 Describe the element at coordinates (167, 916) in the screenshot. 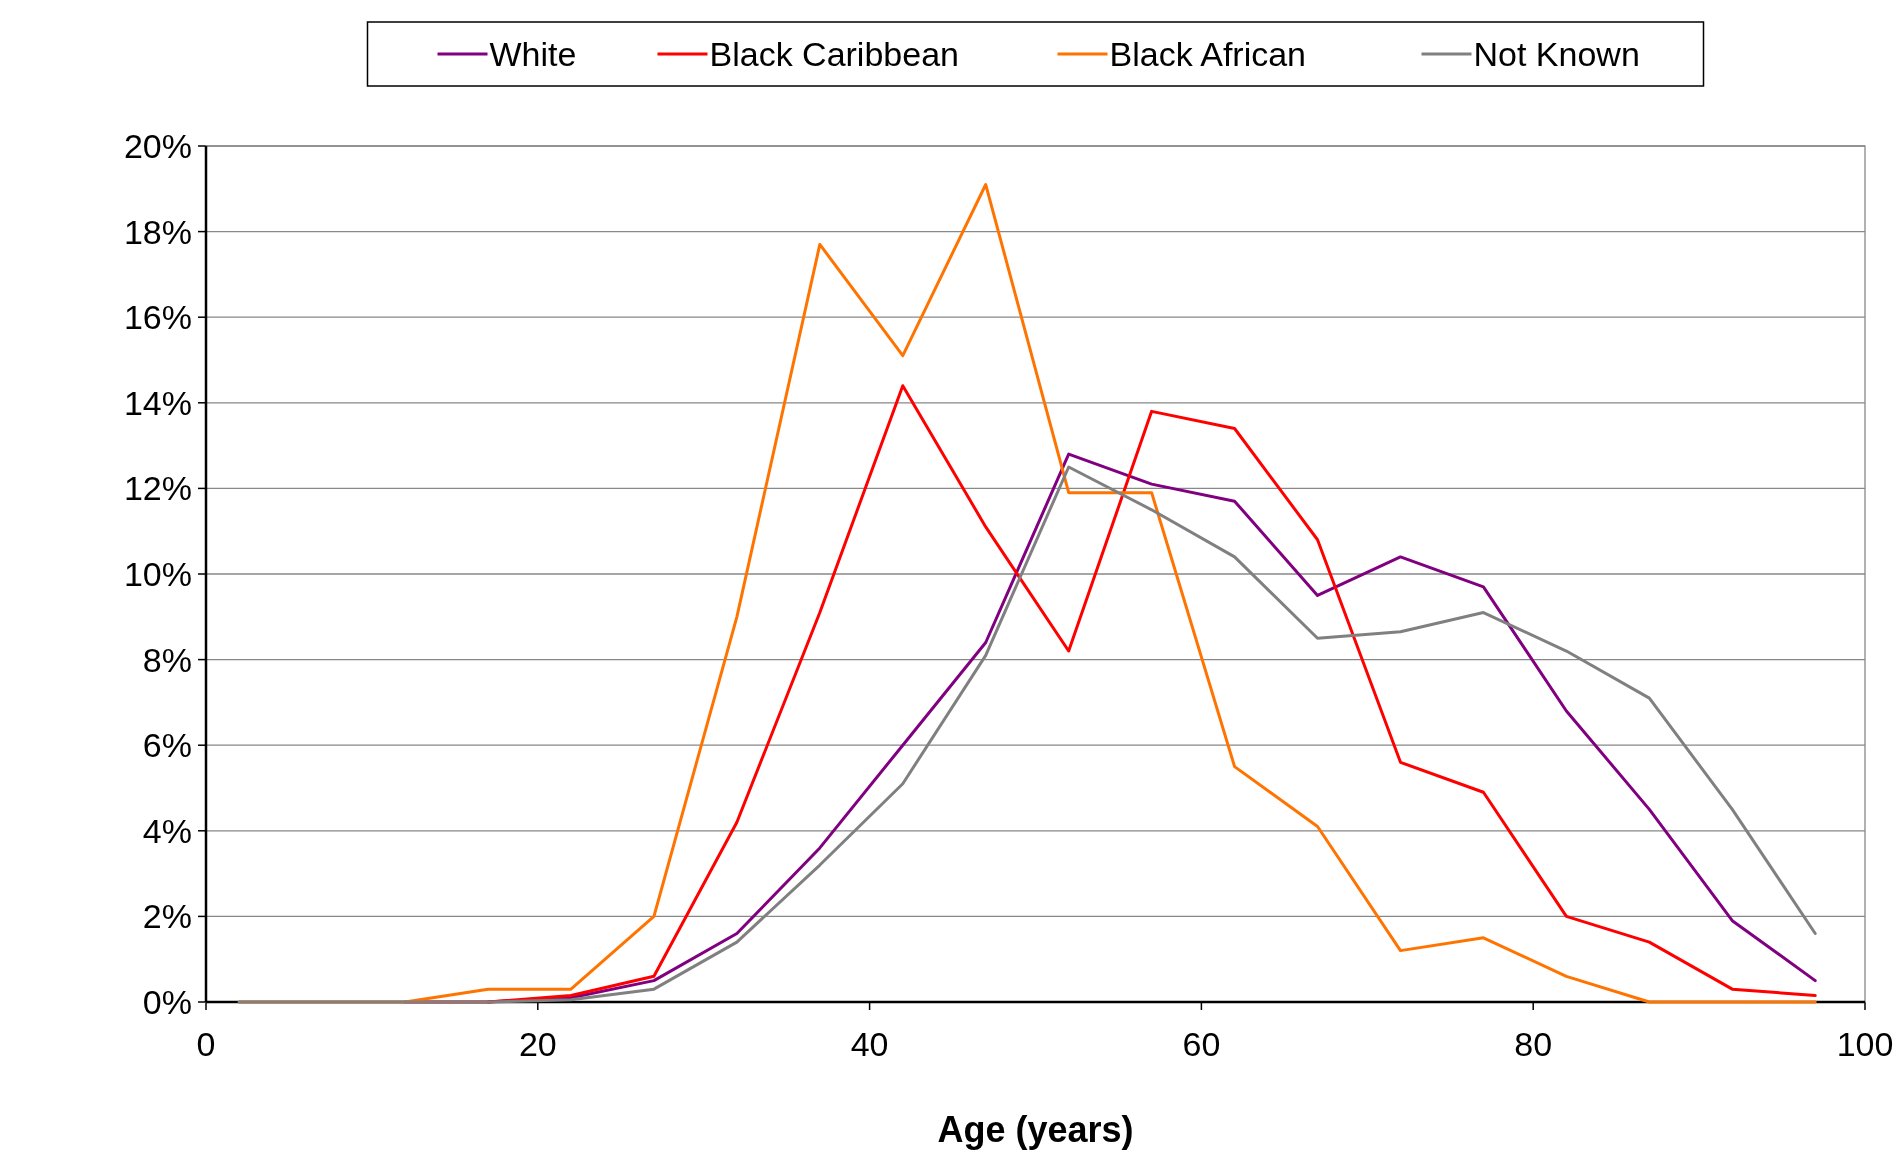

I see `y-tick-label: 2%` at that location.